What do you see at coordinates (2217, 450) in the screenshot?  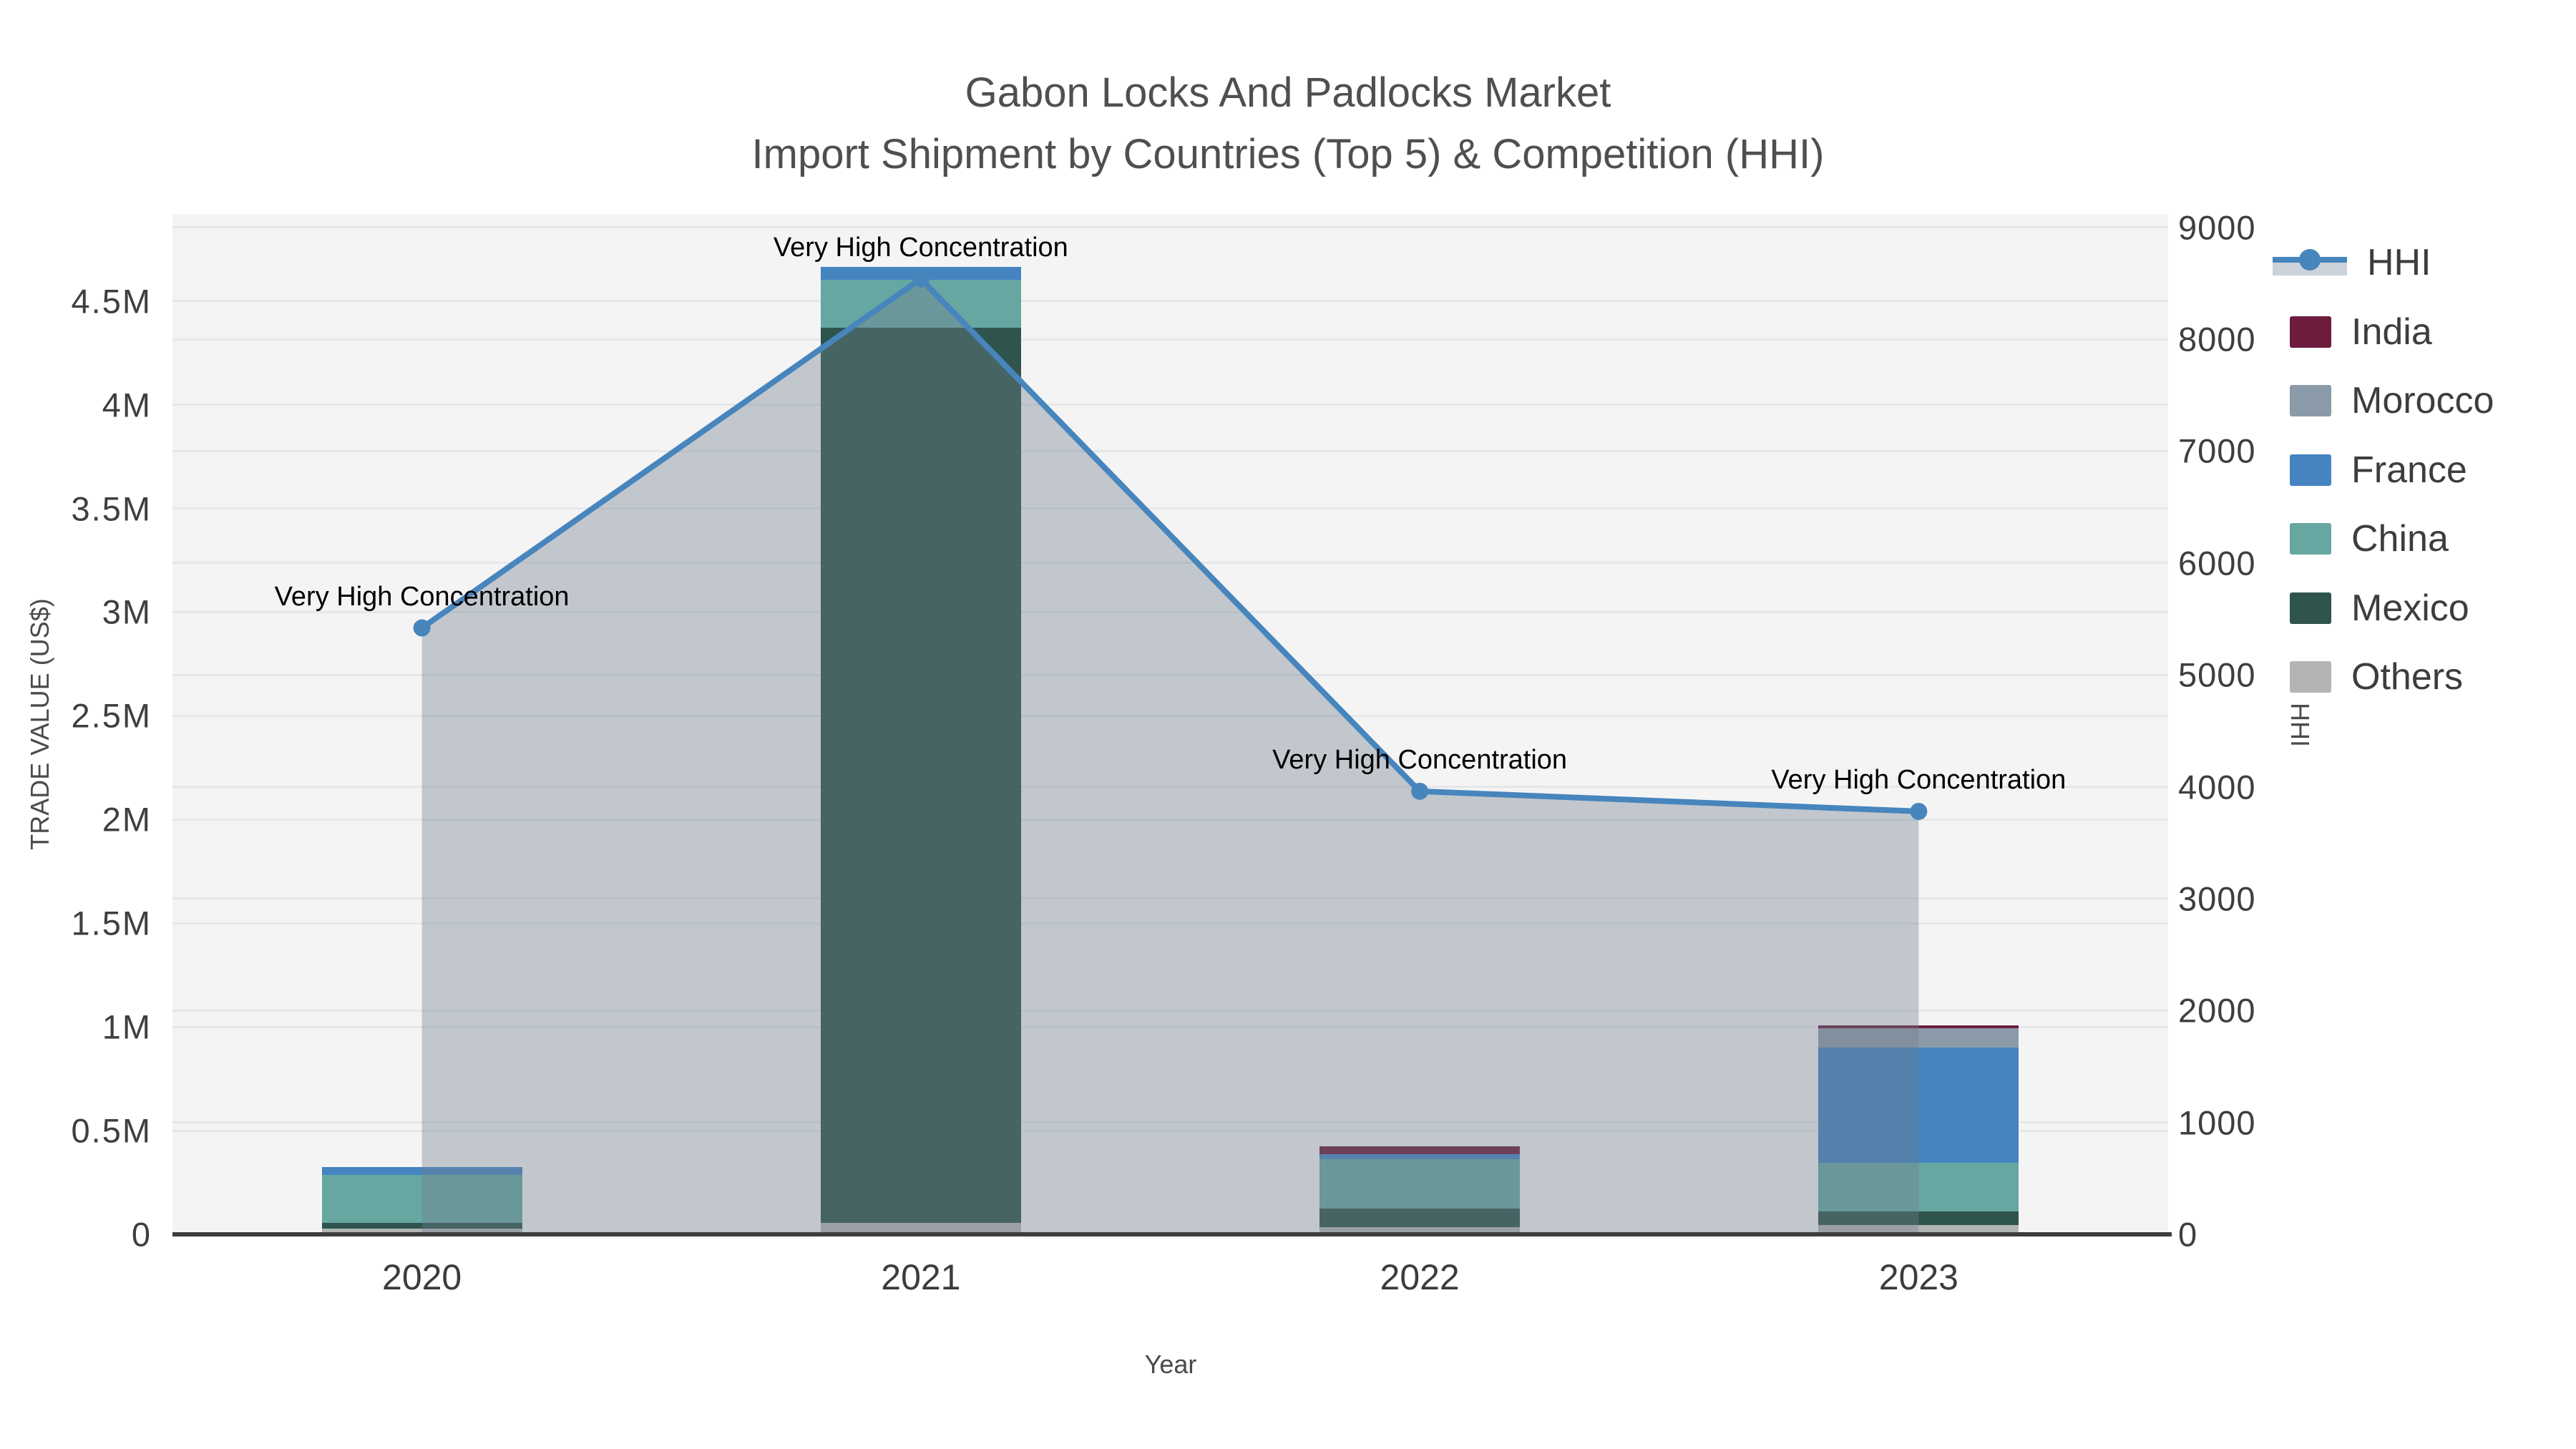 I see `y-right-tick-label: 7000` at bounding box center [2217, 450].